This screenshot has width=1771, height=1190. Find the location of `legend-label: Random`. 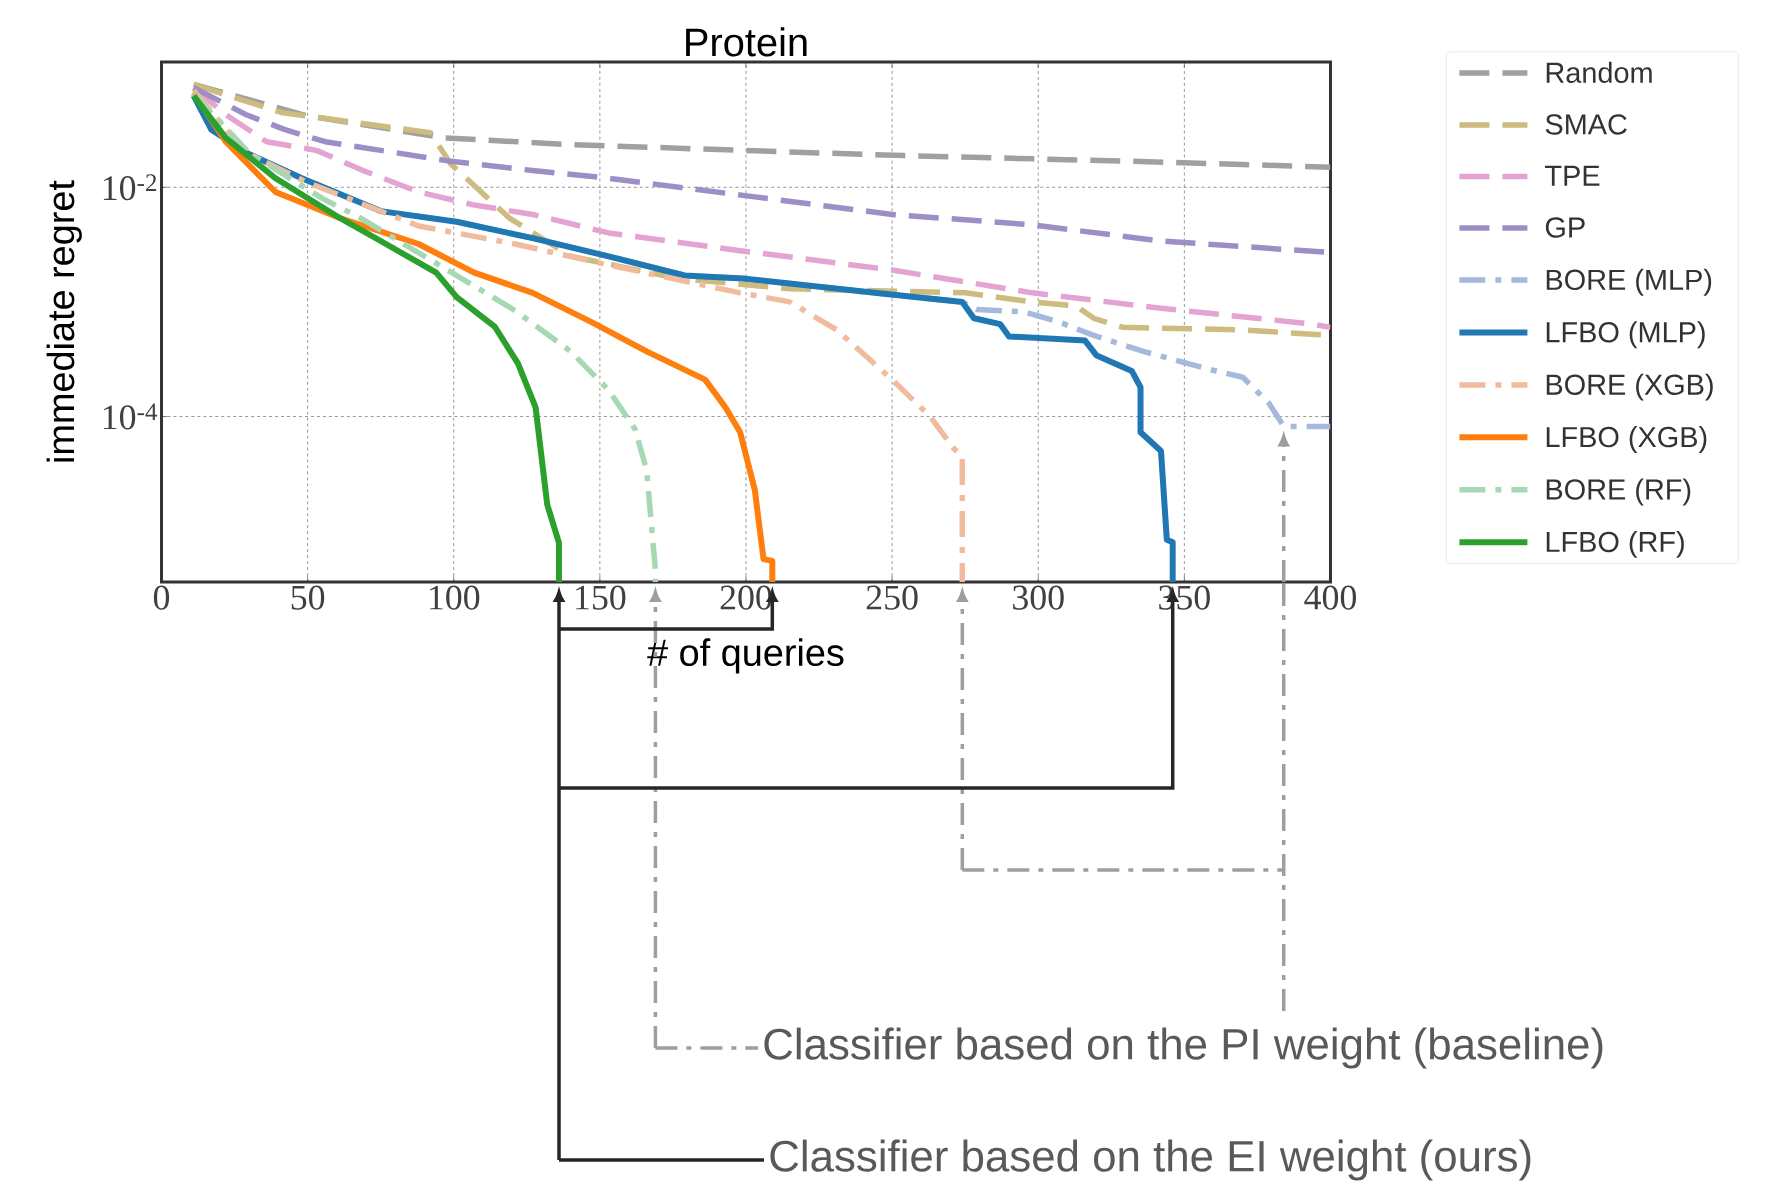

legend-label: Random is located at coordinates (1599, 72).